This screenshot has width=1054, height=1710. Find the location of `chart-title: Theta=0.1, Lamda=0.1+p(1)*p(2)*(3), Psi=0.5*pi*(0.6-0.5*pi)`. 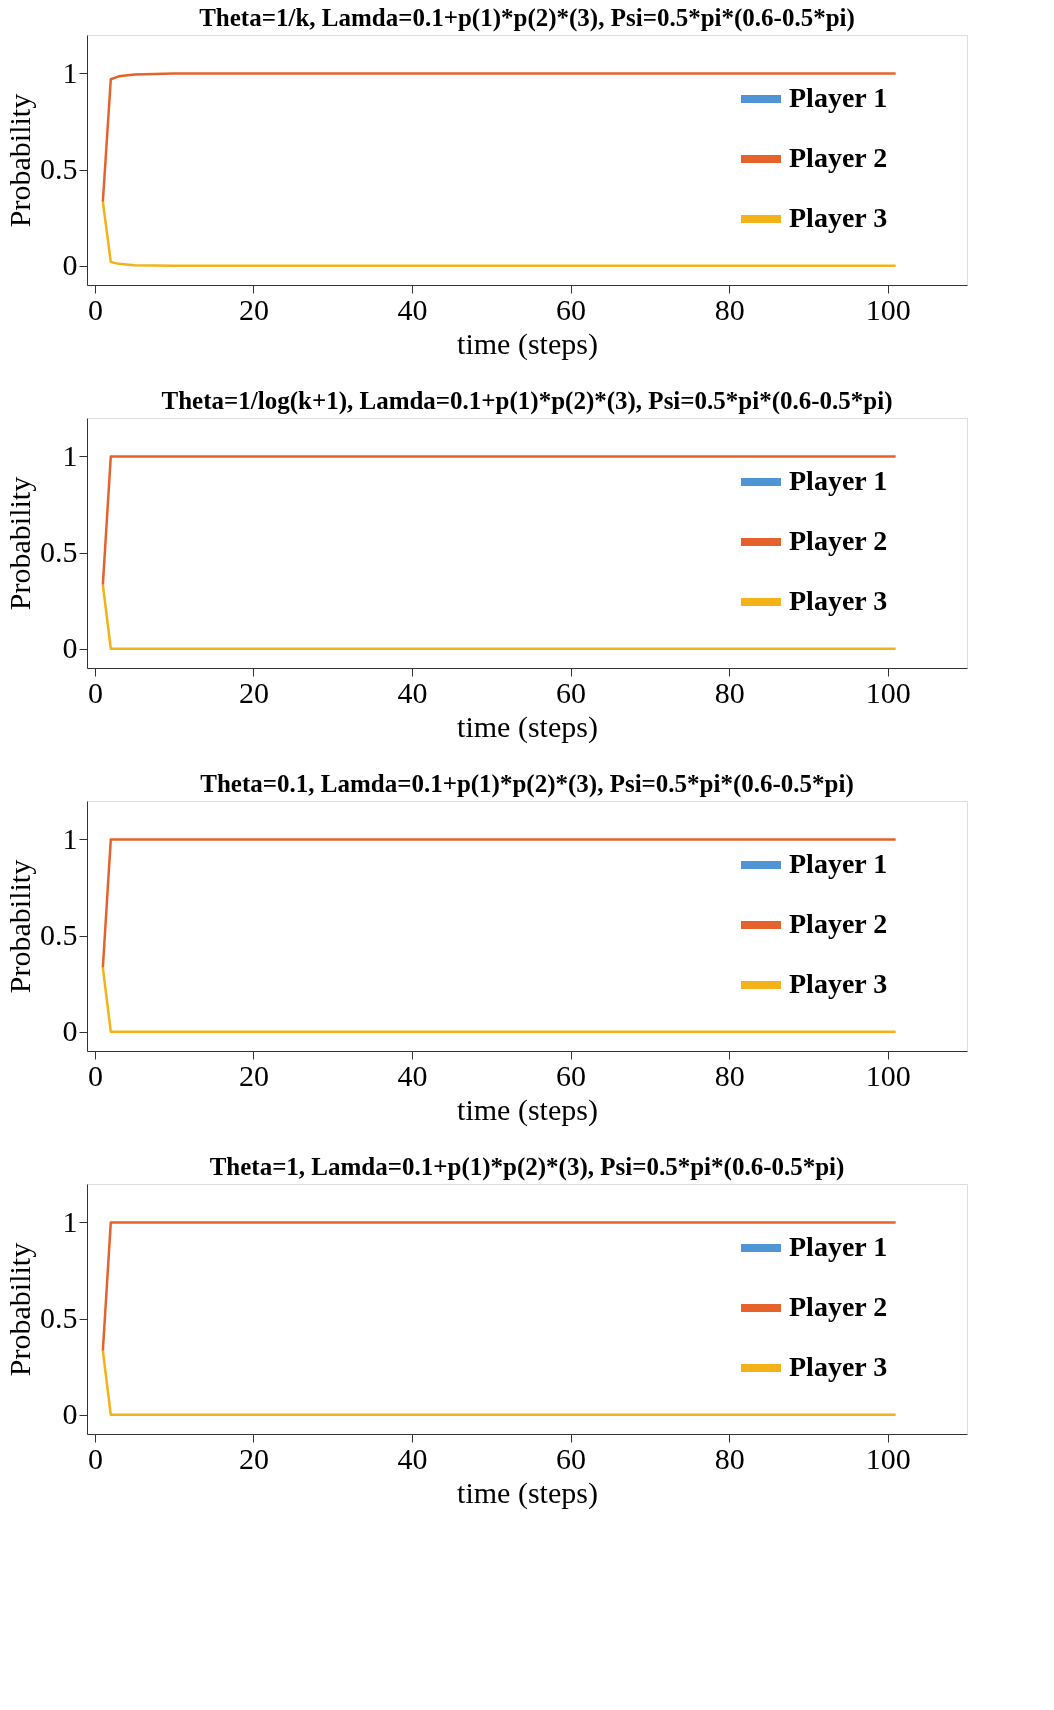

chart-title: Theta=0.1, Lamda=0.1+p(1)*p(2)*(3), Psi=0.5*pi*(0.6-0.5*pi) is located at coordinates (527, 784).